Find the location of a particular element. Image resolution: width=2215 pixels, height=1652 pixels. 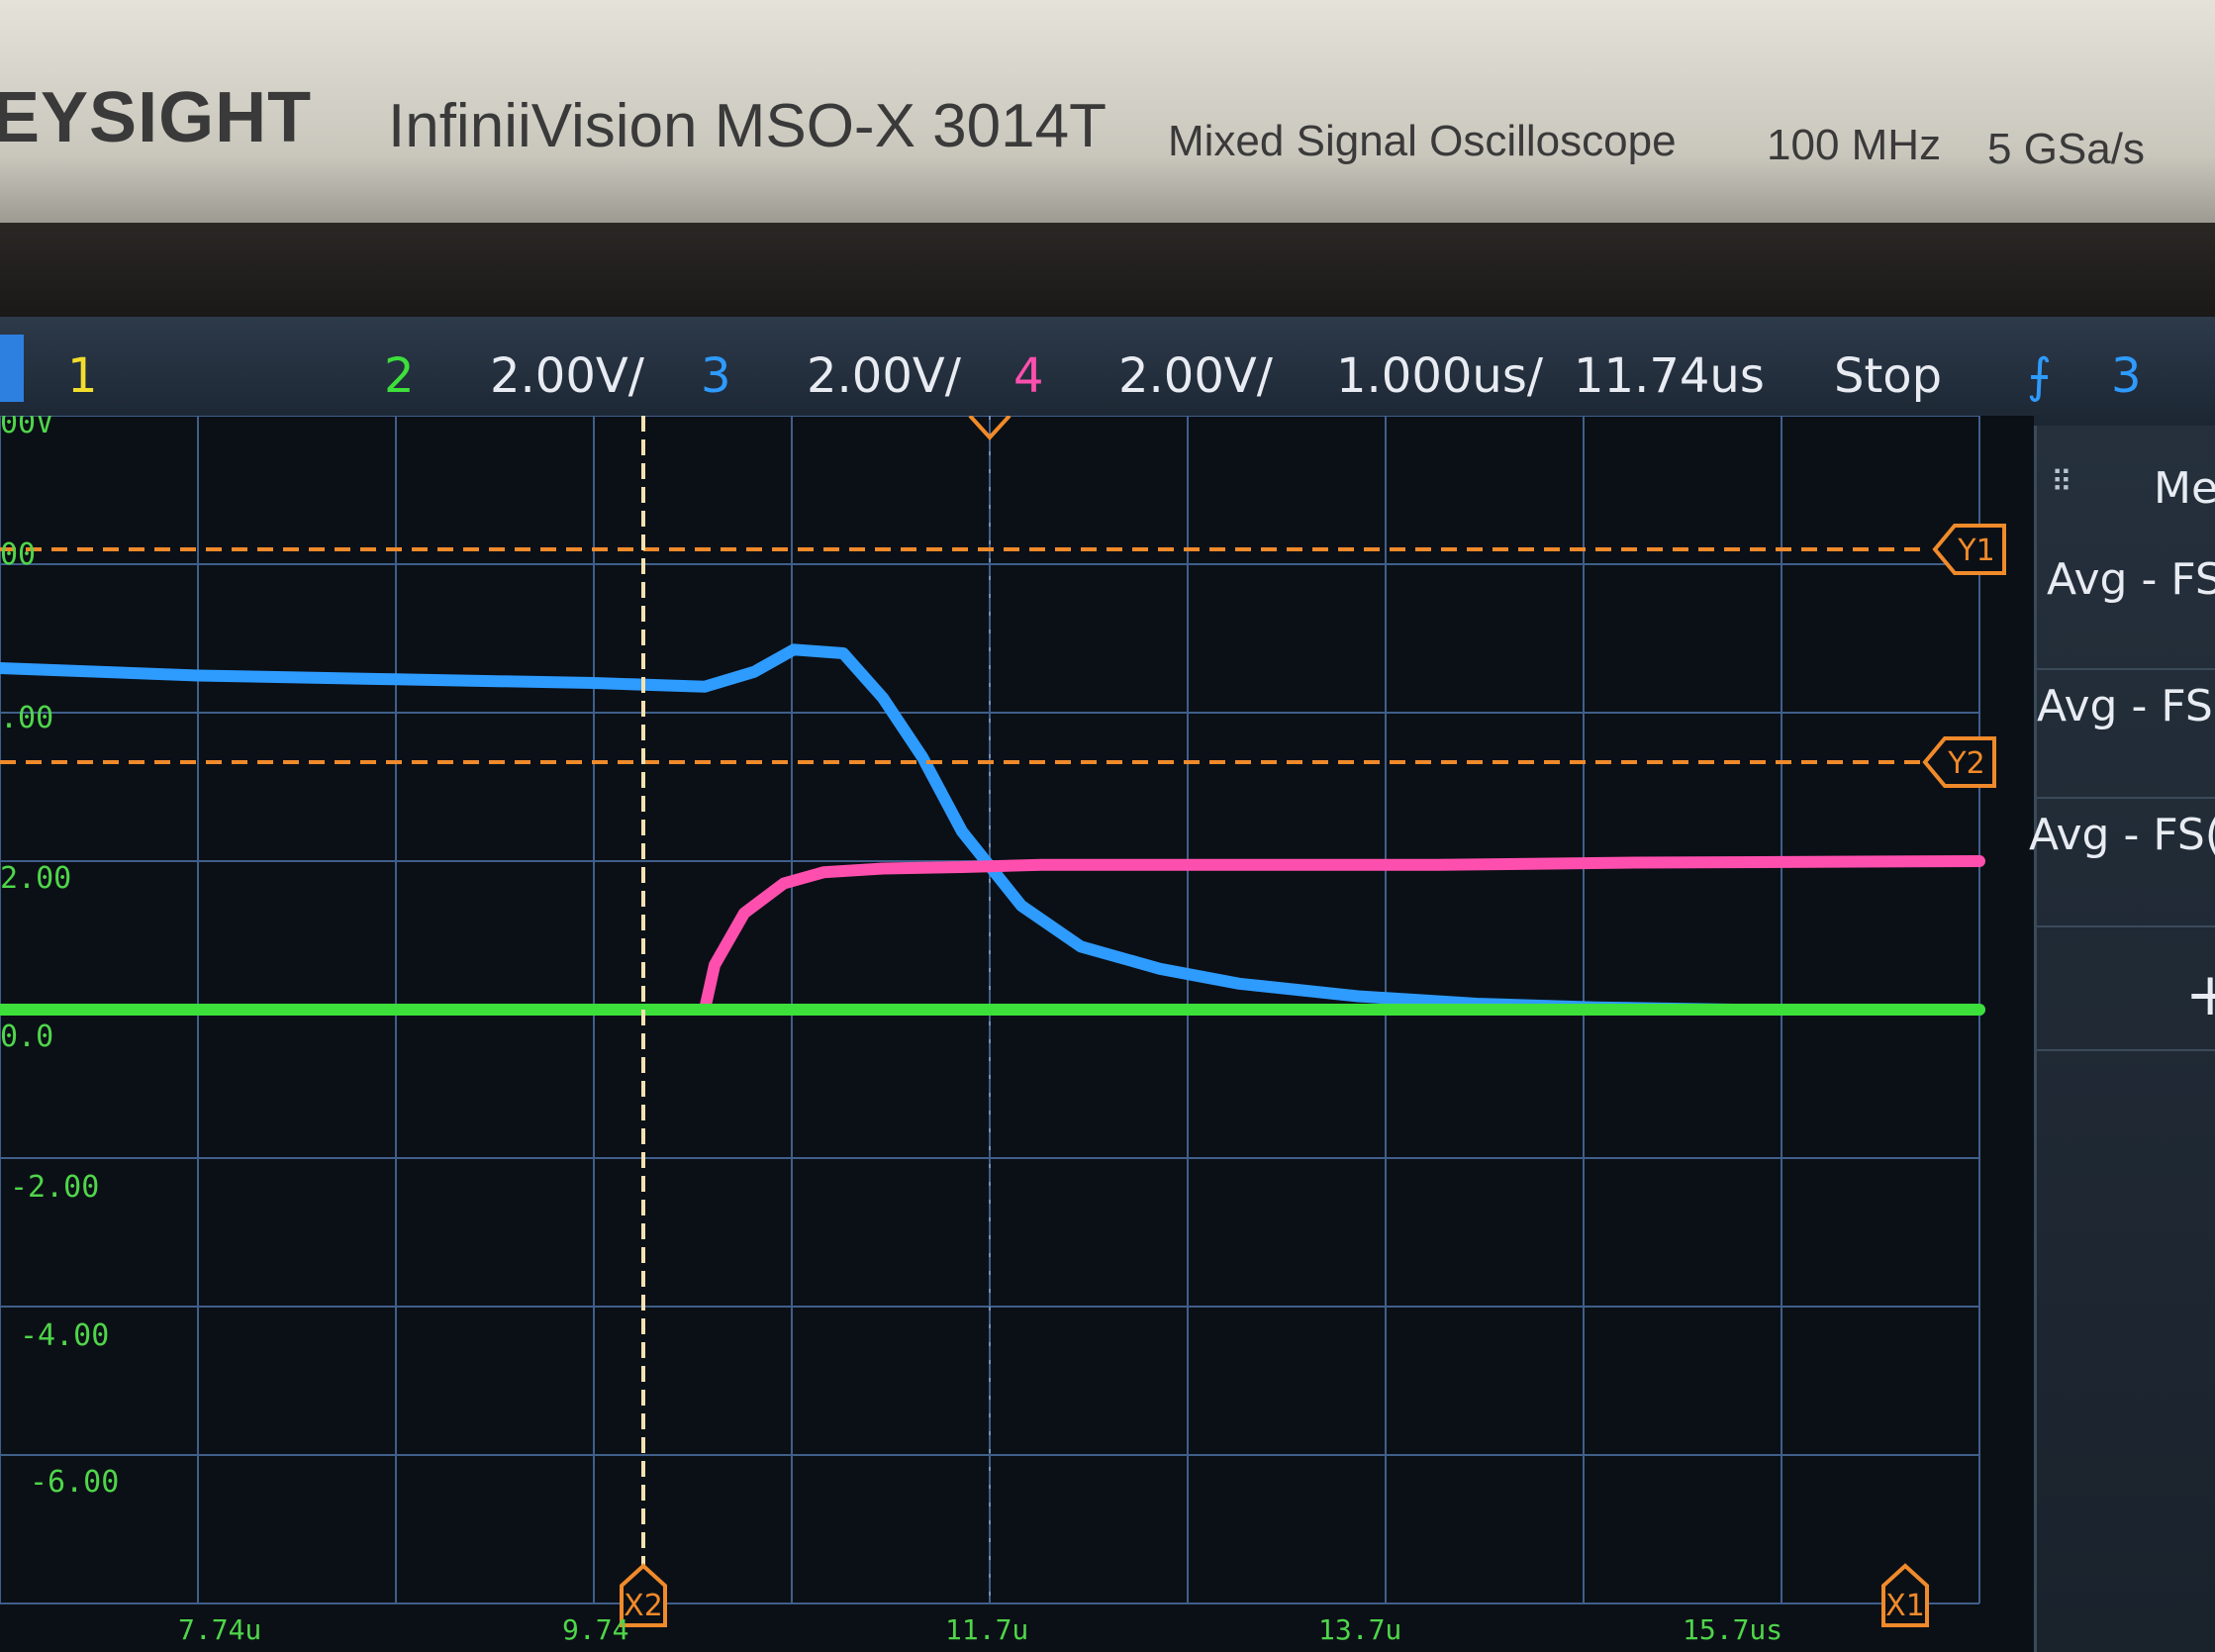

cursor-x1-tag: X1 is located at coordinates (1905, 1595).